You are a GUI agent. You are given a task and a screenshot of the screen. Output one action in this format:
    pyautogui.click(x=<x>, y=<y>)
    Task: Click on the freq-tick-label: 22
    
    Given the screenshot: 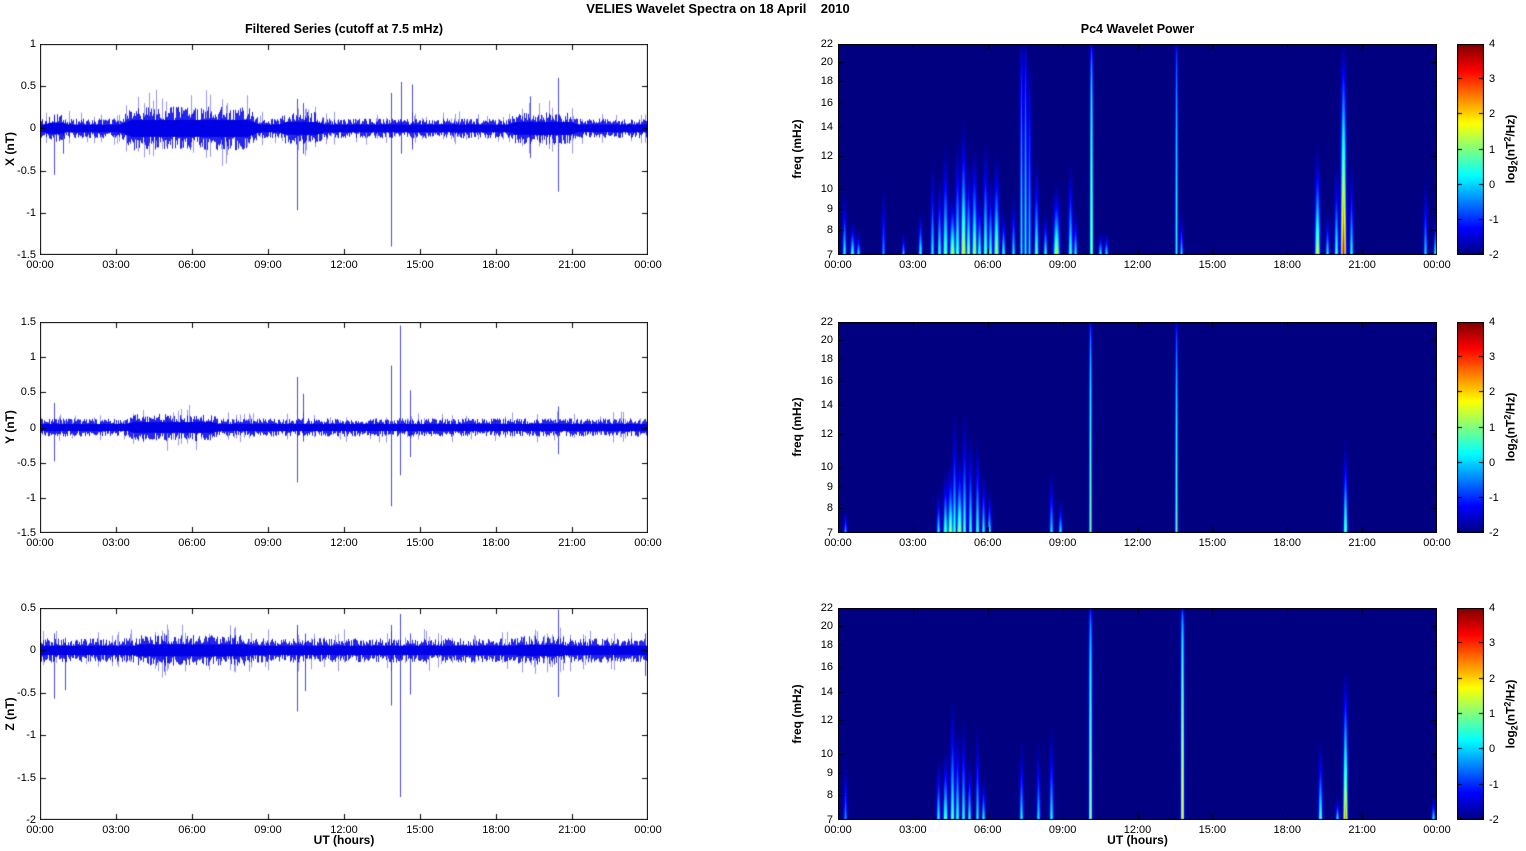 What is the action you would take?
    pyautogui.click(x=826, y=322)
    